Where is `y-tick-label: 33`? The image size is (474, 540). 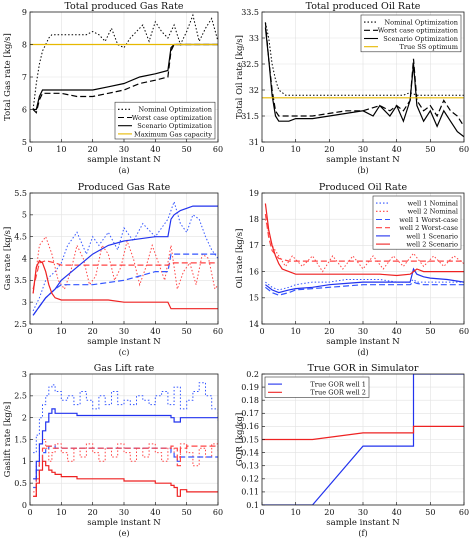 y-tick-label: 33 is located at coordinates (254, 38).